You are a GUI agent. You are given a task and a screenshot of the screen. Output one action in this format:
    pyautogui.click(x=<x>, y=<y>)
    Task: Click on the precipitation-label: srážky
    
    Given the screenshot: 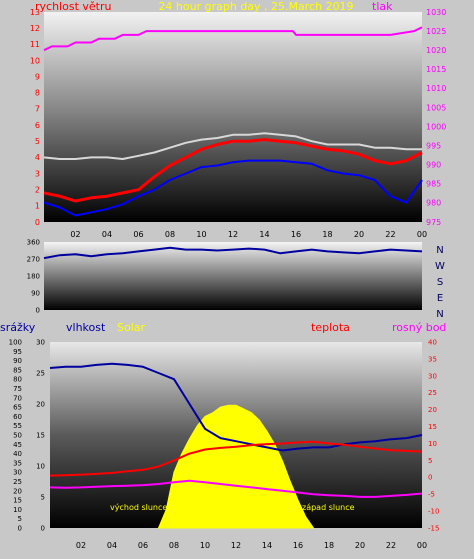 What is the action you would take?
    pyautogui.click(x=18, y=327)
    